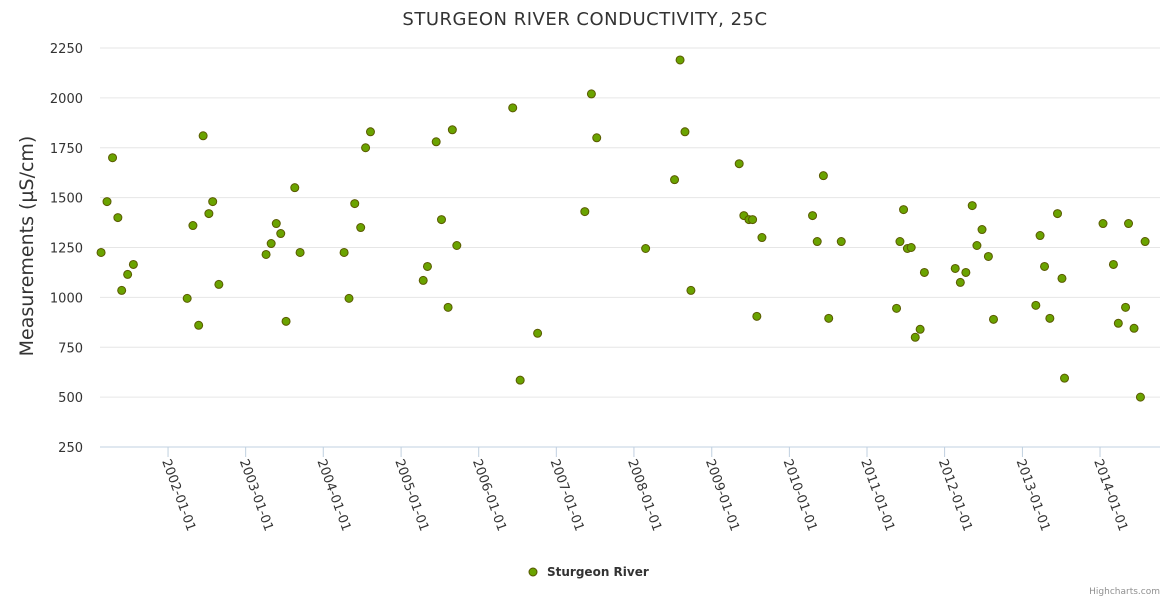 The image size is (1170, 600). What do you see at coordinates (70, 348) in the screenshot?
I see `y-tick-label: 750` at bounding box center [70, 348].